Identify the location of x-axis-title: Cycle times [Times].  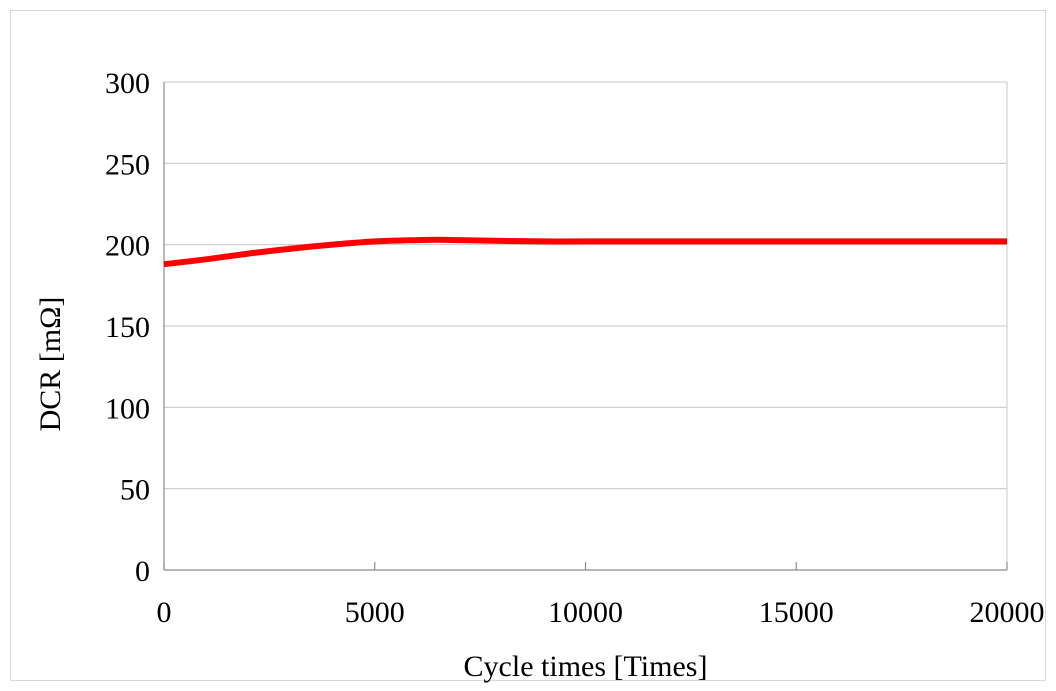
(586, 666).